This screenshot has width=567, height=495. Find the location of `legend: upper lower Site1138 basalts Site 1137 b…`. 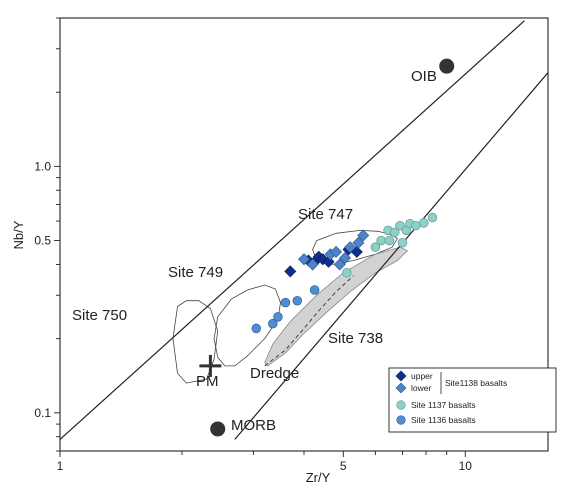

legend: upper lower Site1138 basalts Site 1137 b… is located at coordinates (472, 400).